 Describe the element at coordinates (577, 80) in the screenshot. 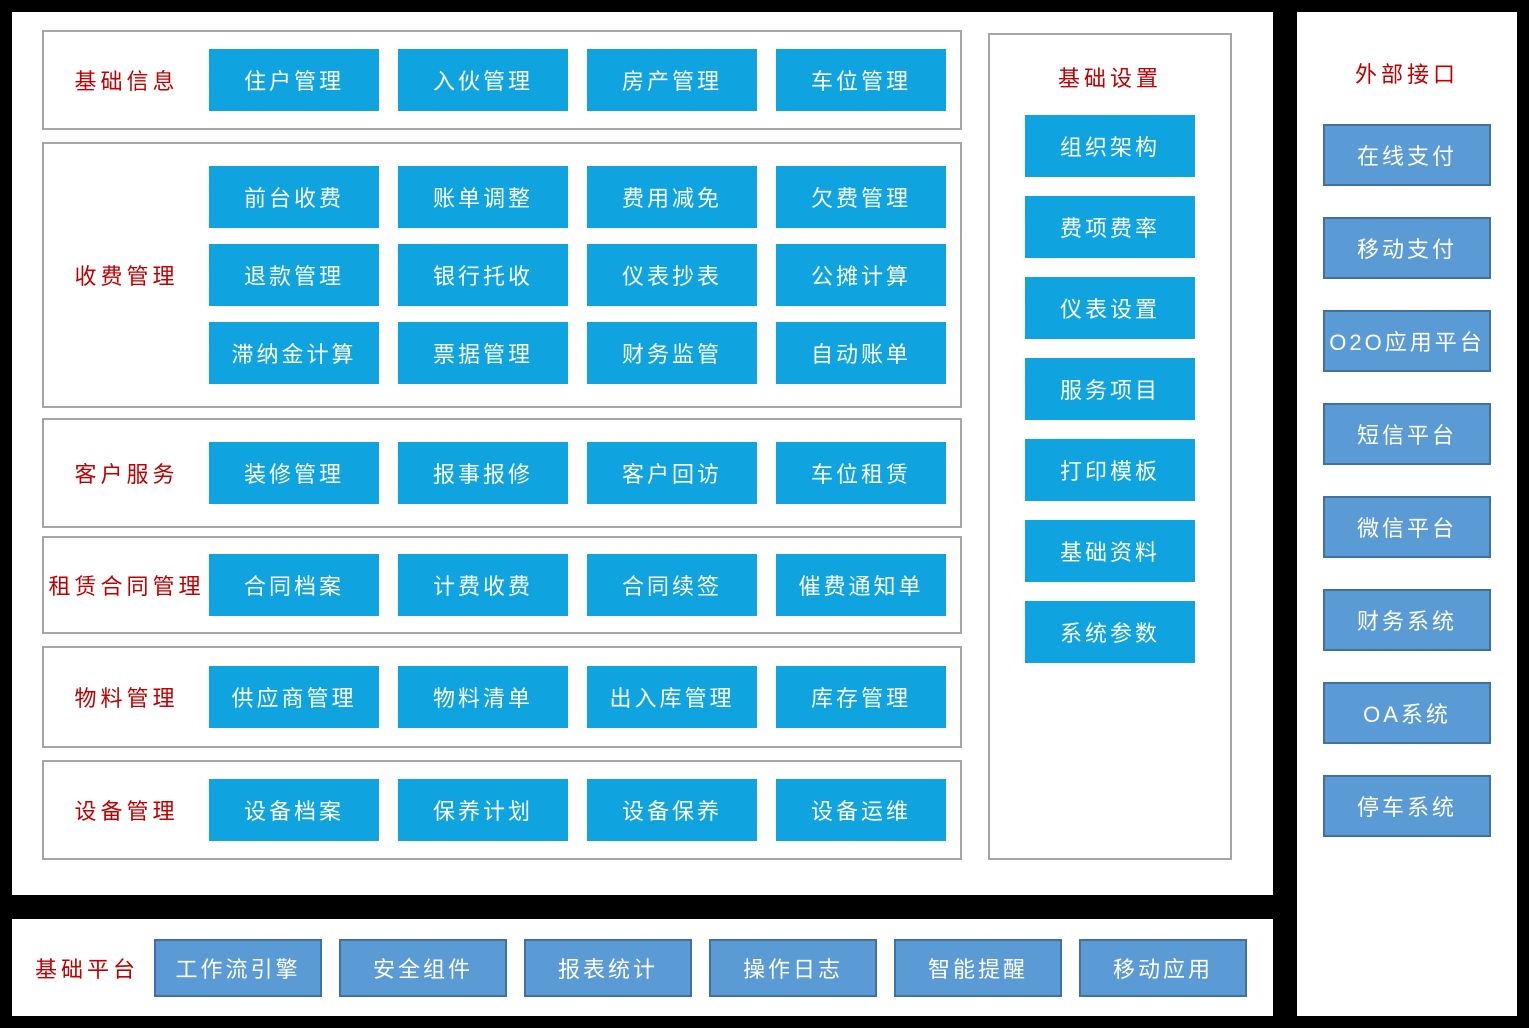

I see `section-basic-info-items: 住户管理 入伙管理 房产管理 车位管理` at that location.